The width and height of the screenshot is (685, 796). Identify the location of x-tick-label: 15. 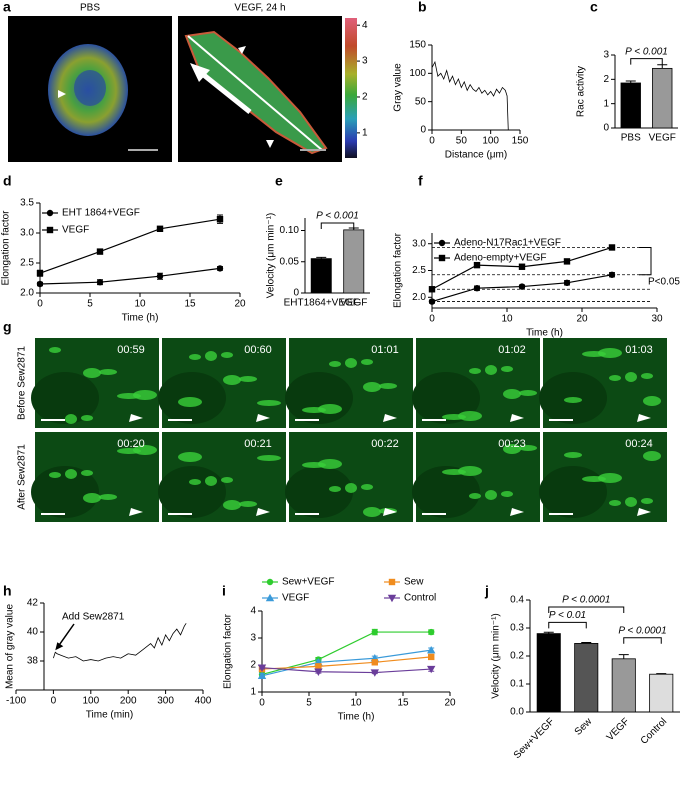
(403, 703).